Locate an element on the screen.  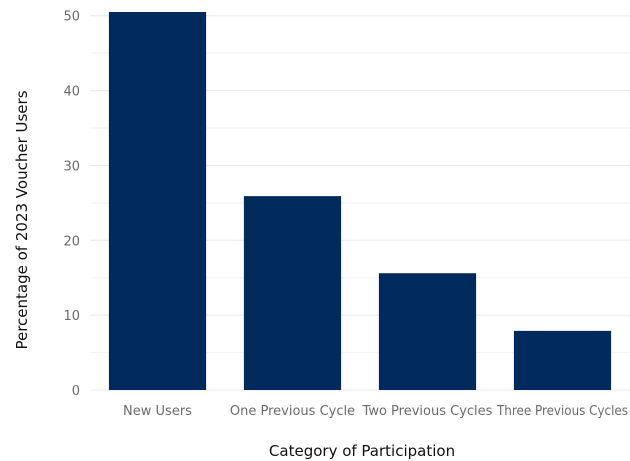
bar-two-previous-cycles is located at coordinates (427, 331).